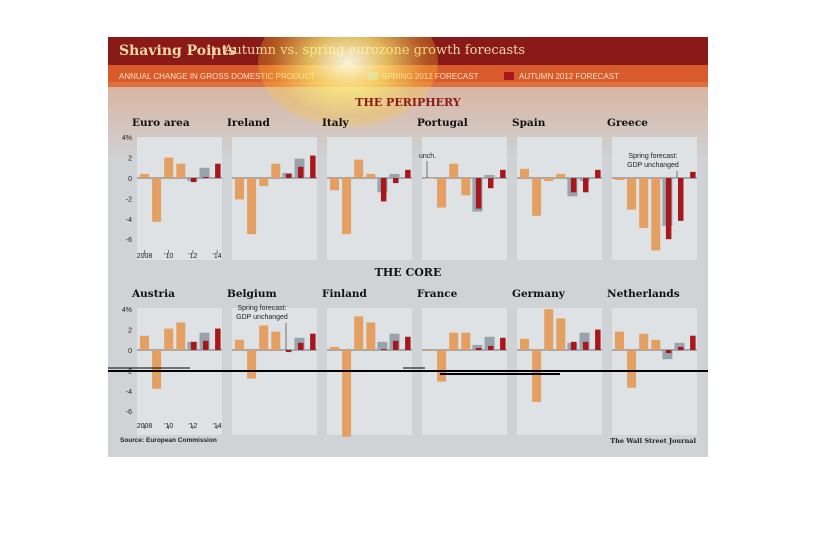 The width and height of the screenshot is (816, 552). I want to click on y-tick-label: 4%, so click(127, 310).